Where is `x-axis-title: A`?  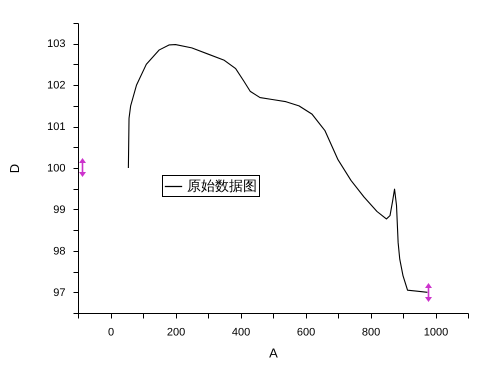 x-axis-title: A is located at coordinates (273, 353).